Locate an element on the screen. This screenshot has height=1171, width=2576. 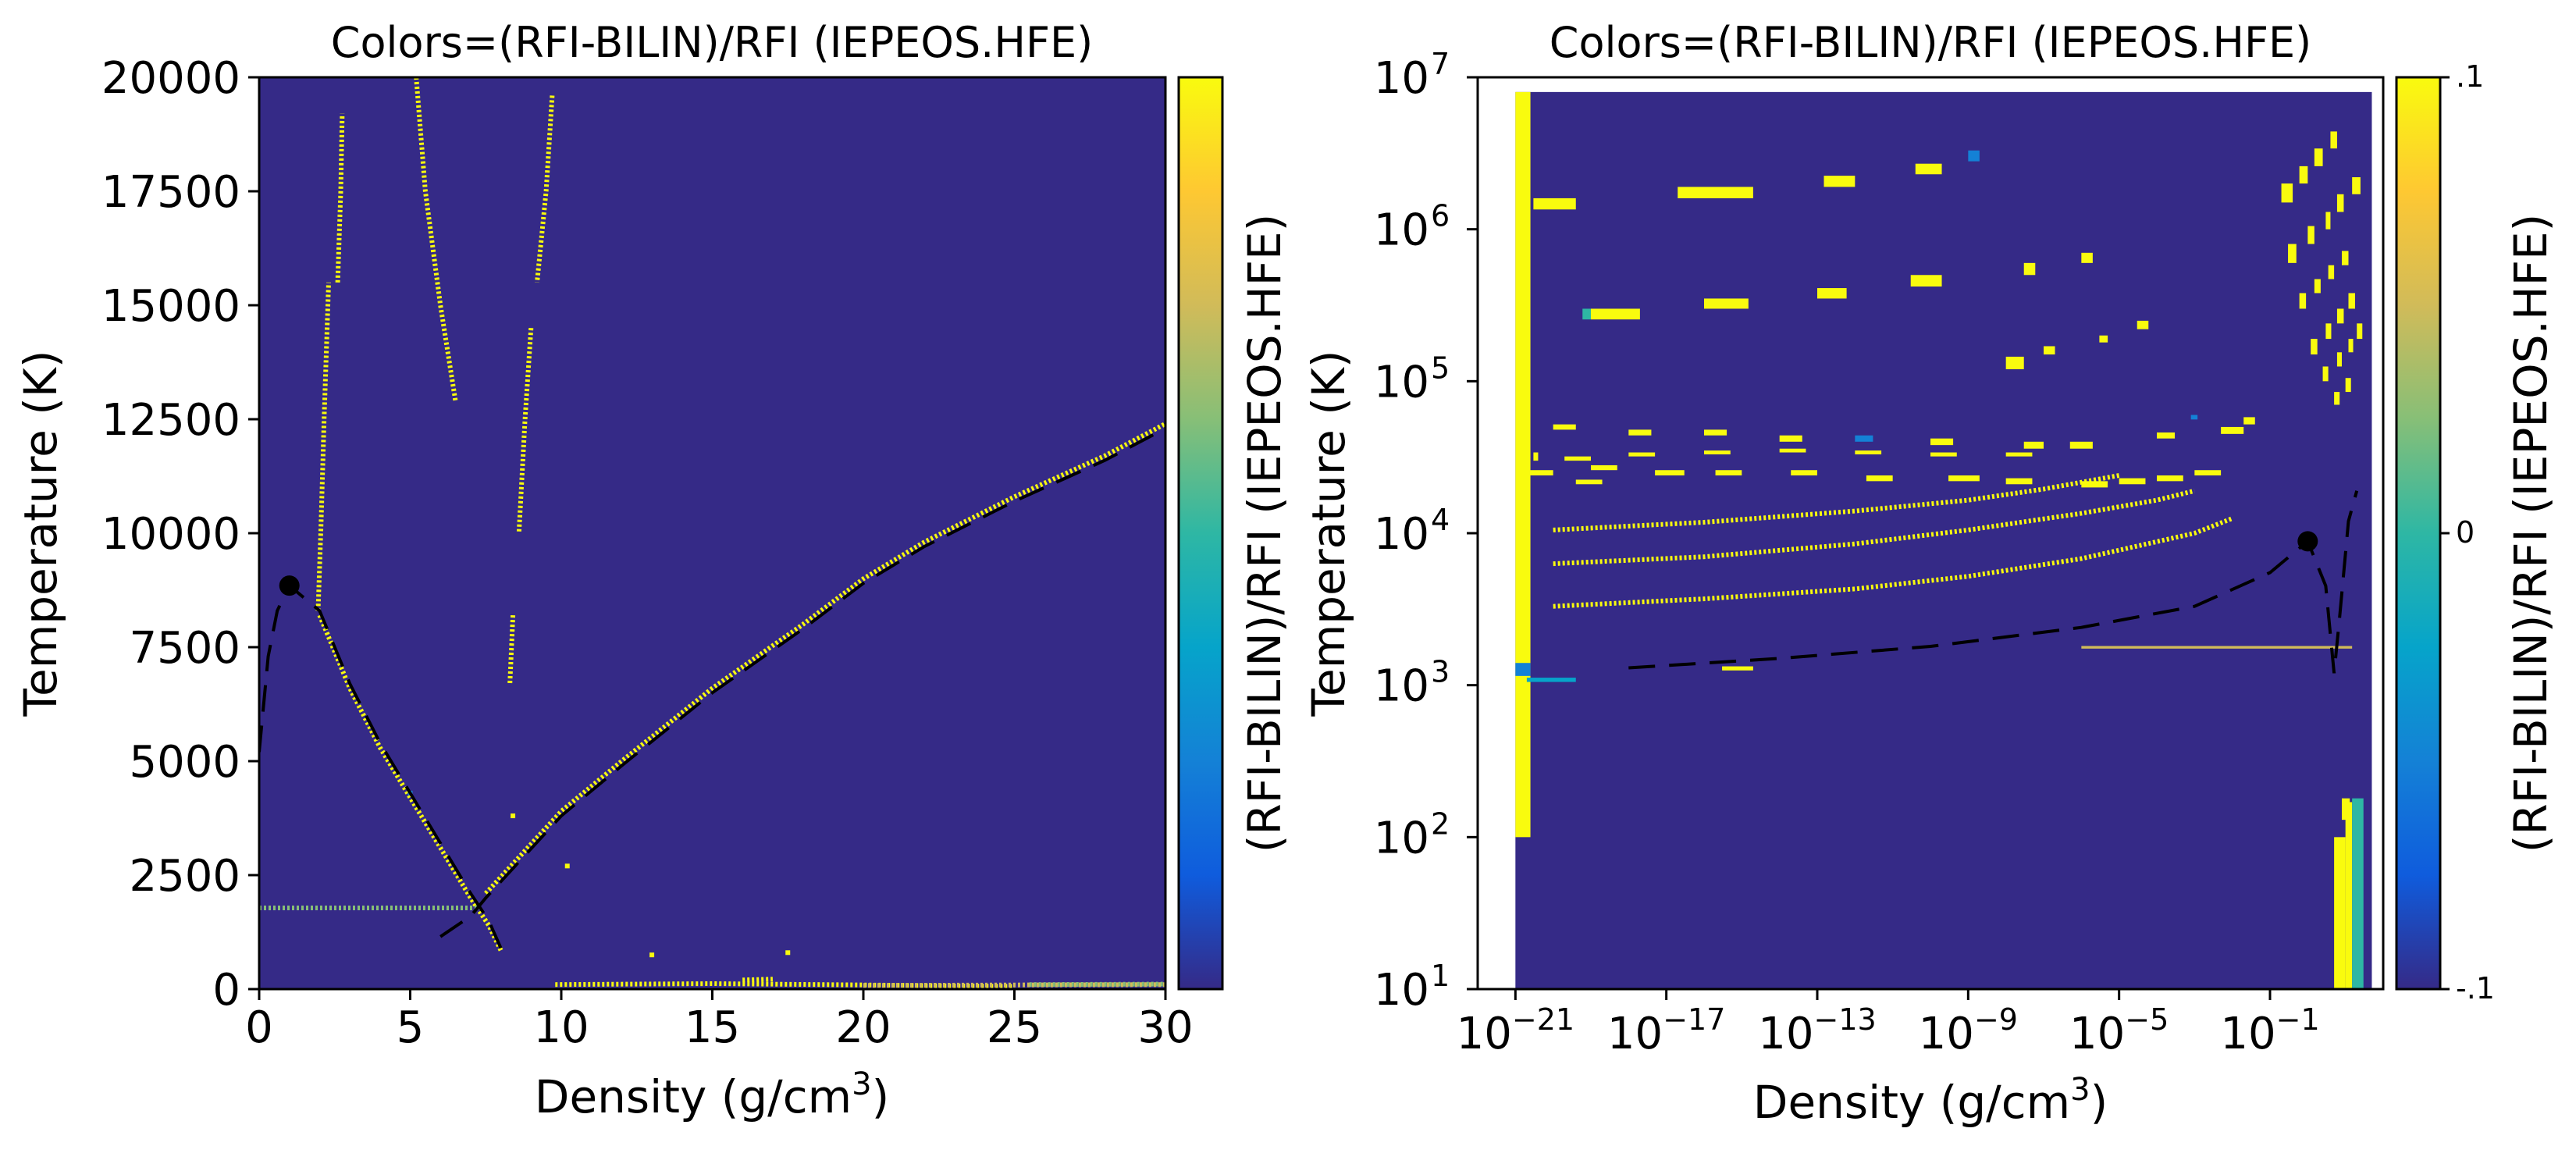
x-tick-label: 0 is located at coordinates (259, 1027).